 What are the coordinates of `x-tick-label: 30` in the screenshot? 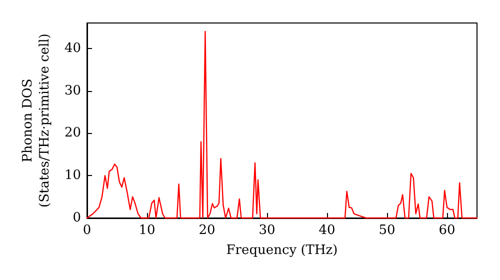 It's located at (267, 230).